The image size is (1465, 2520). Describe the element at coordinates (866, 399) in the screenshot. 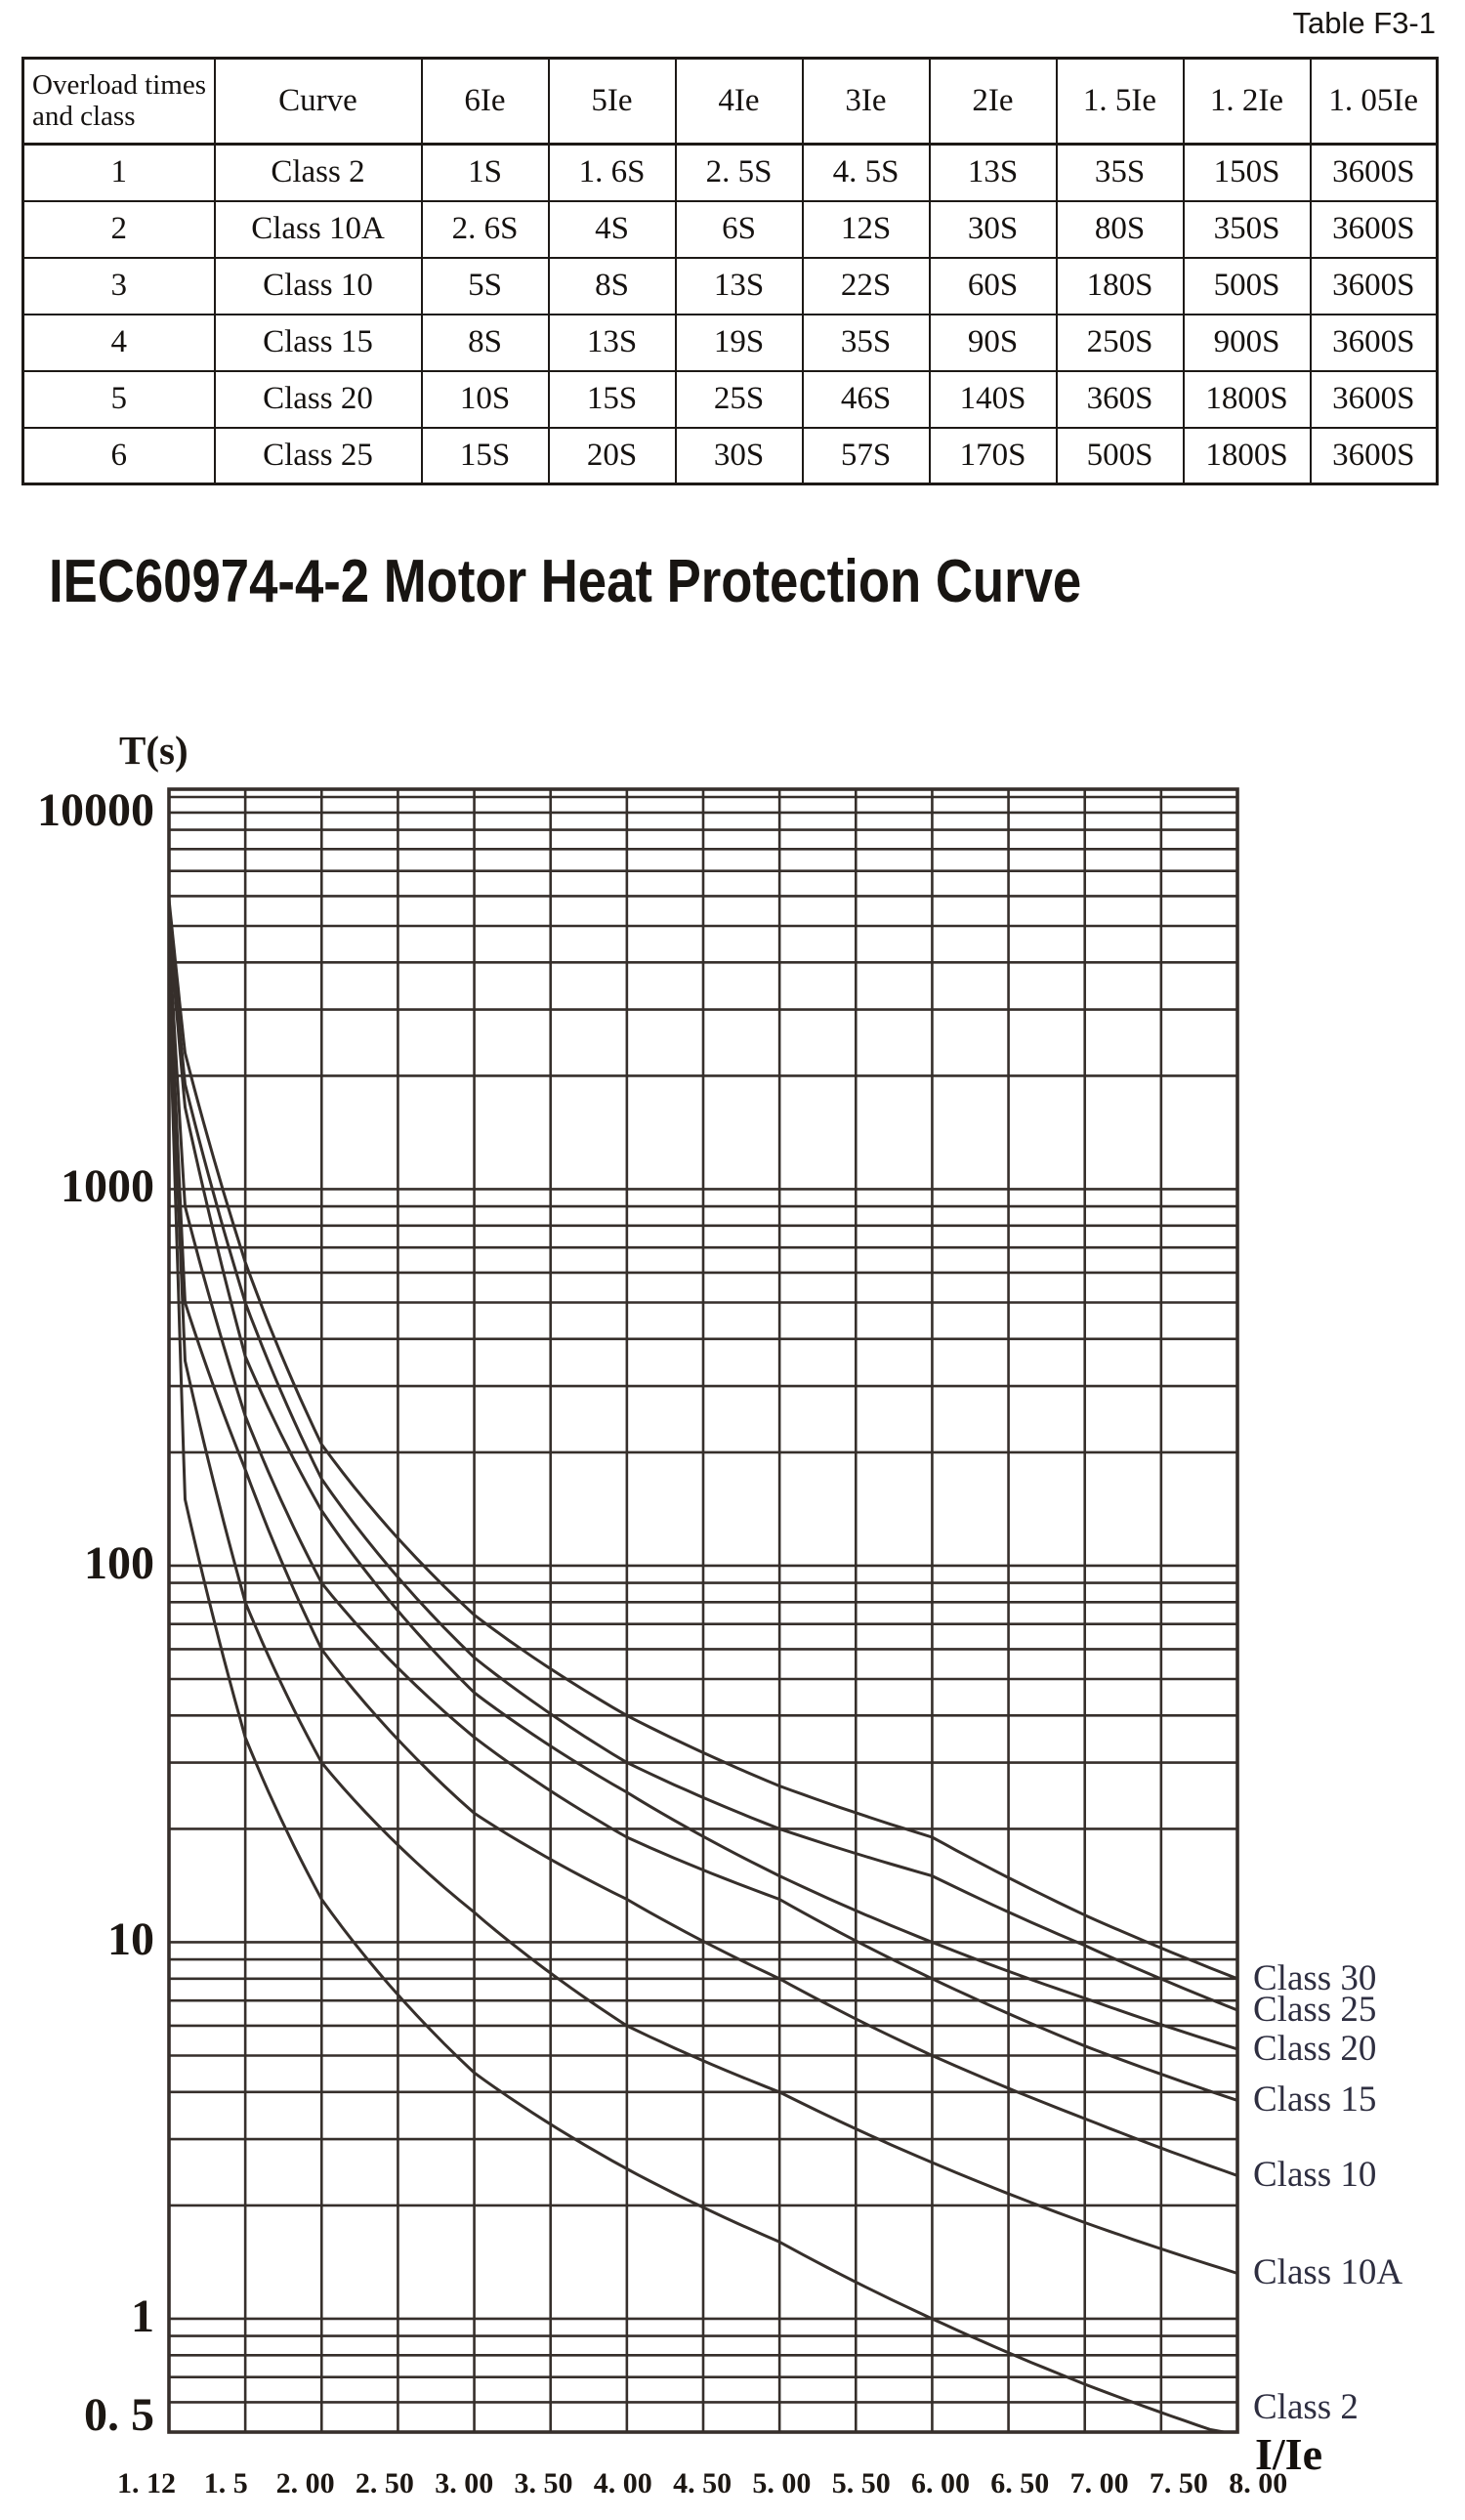

I see `table-cell: 46S` at that location.